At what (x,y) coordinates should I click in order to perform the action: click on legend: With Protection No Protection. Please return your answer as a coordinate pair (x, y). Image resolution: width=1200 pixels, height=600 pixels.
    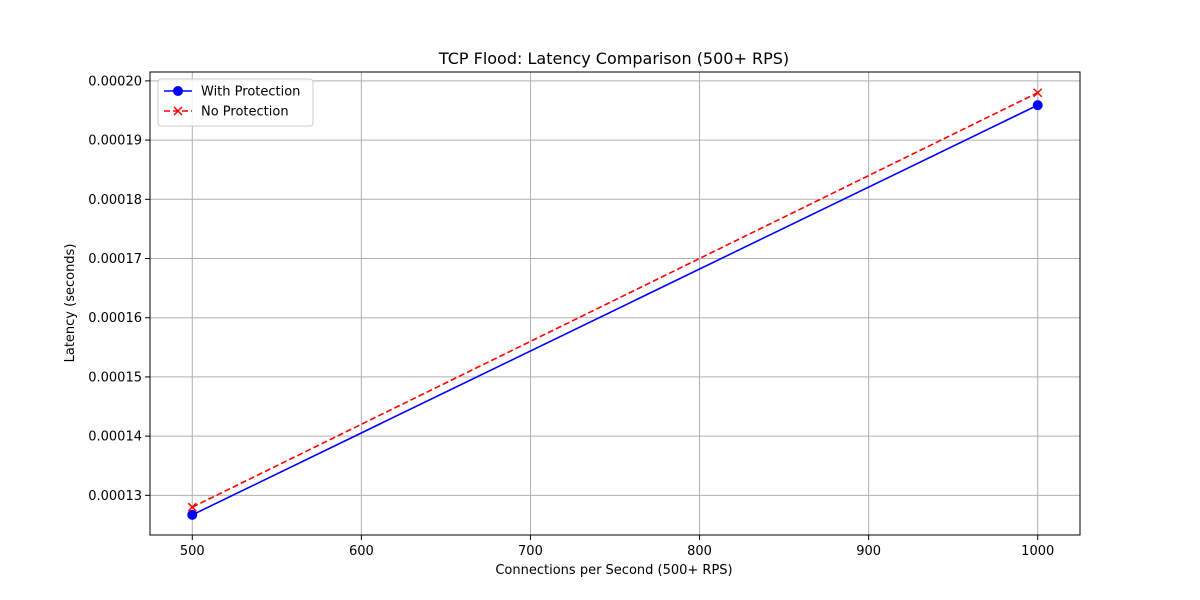
    Looking at the image, I should click on (235, 102).